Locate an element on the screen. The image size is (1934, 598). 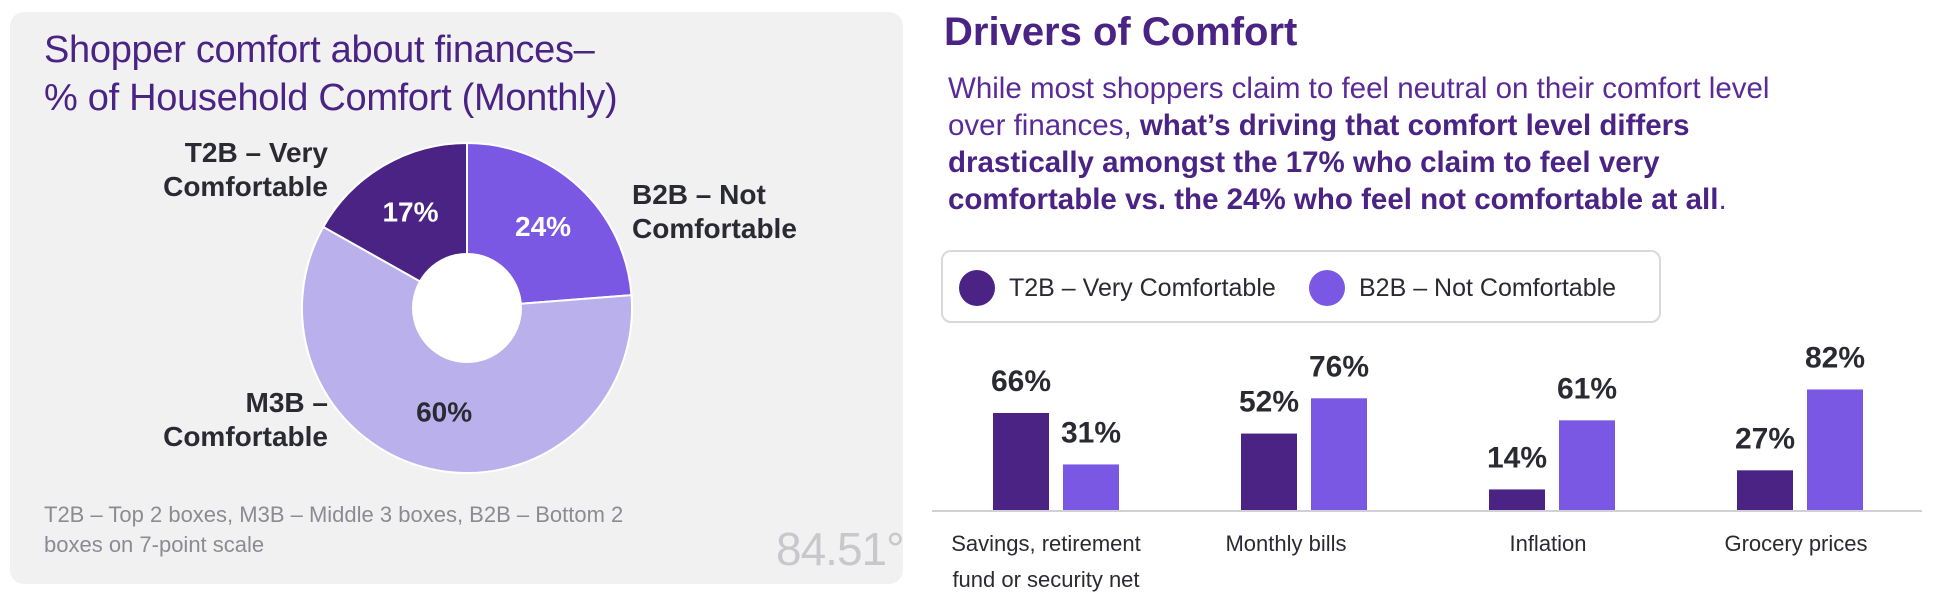
donut-value-m3b: 60% is located at coordinates (444, 411).